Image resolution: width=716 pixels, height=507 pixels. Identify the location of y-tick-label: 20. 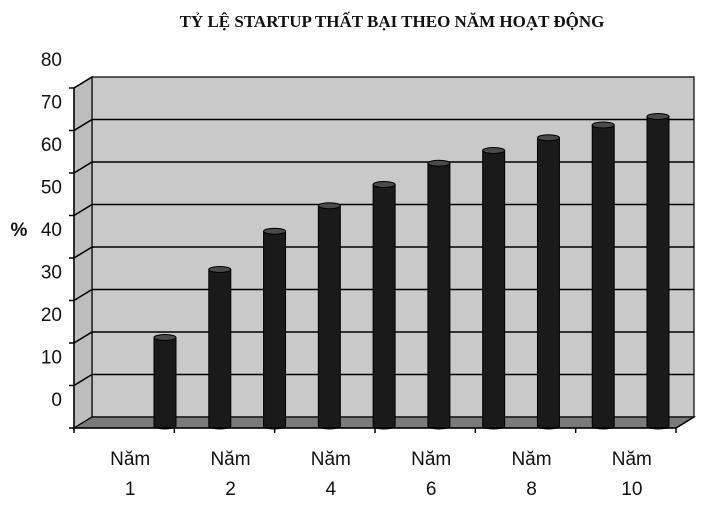
(51, 315).